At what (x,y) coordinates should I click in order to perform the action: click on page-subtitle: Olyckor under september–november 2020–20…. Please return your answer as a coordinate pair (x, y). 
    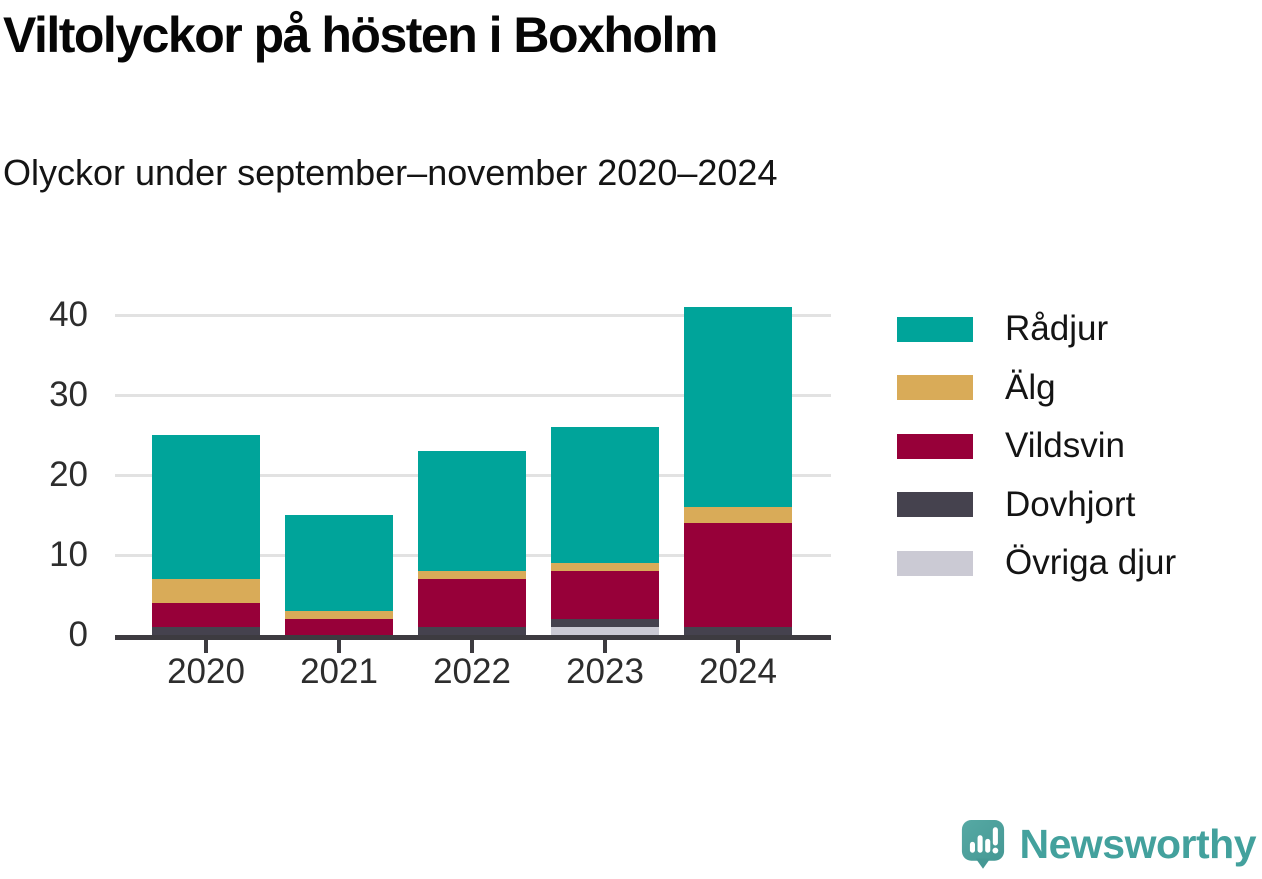
    Looking at the image, I should click on (390, 172).